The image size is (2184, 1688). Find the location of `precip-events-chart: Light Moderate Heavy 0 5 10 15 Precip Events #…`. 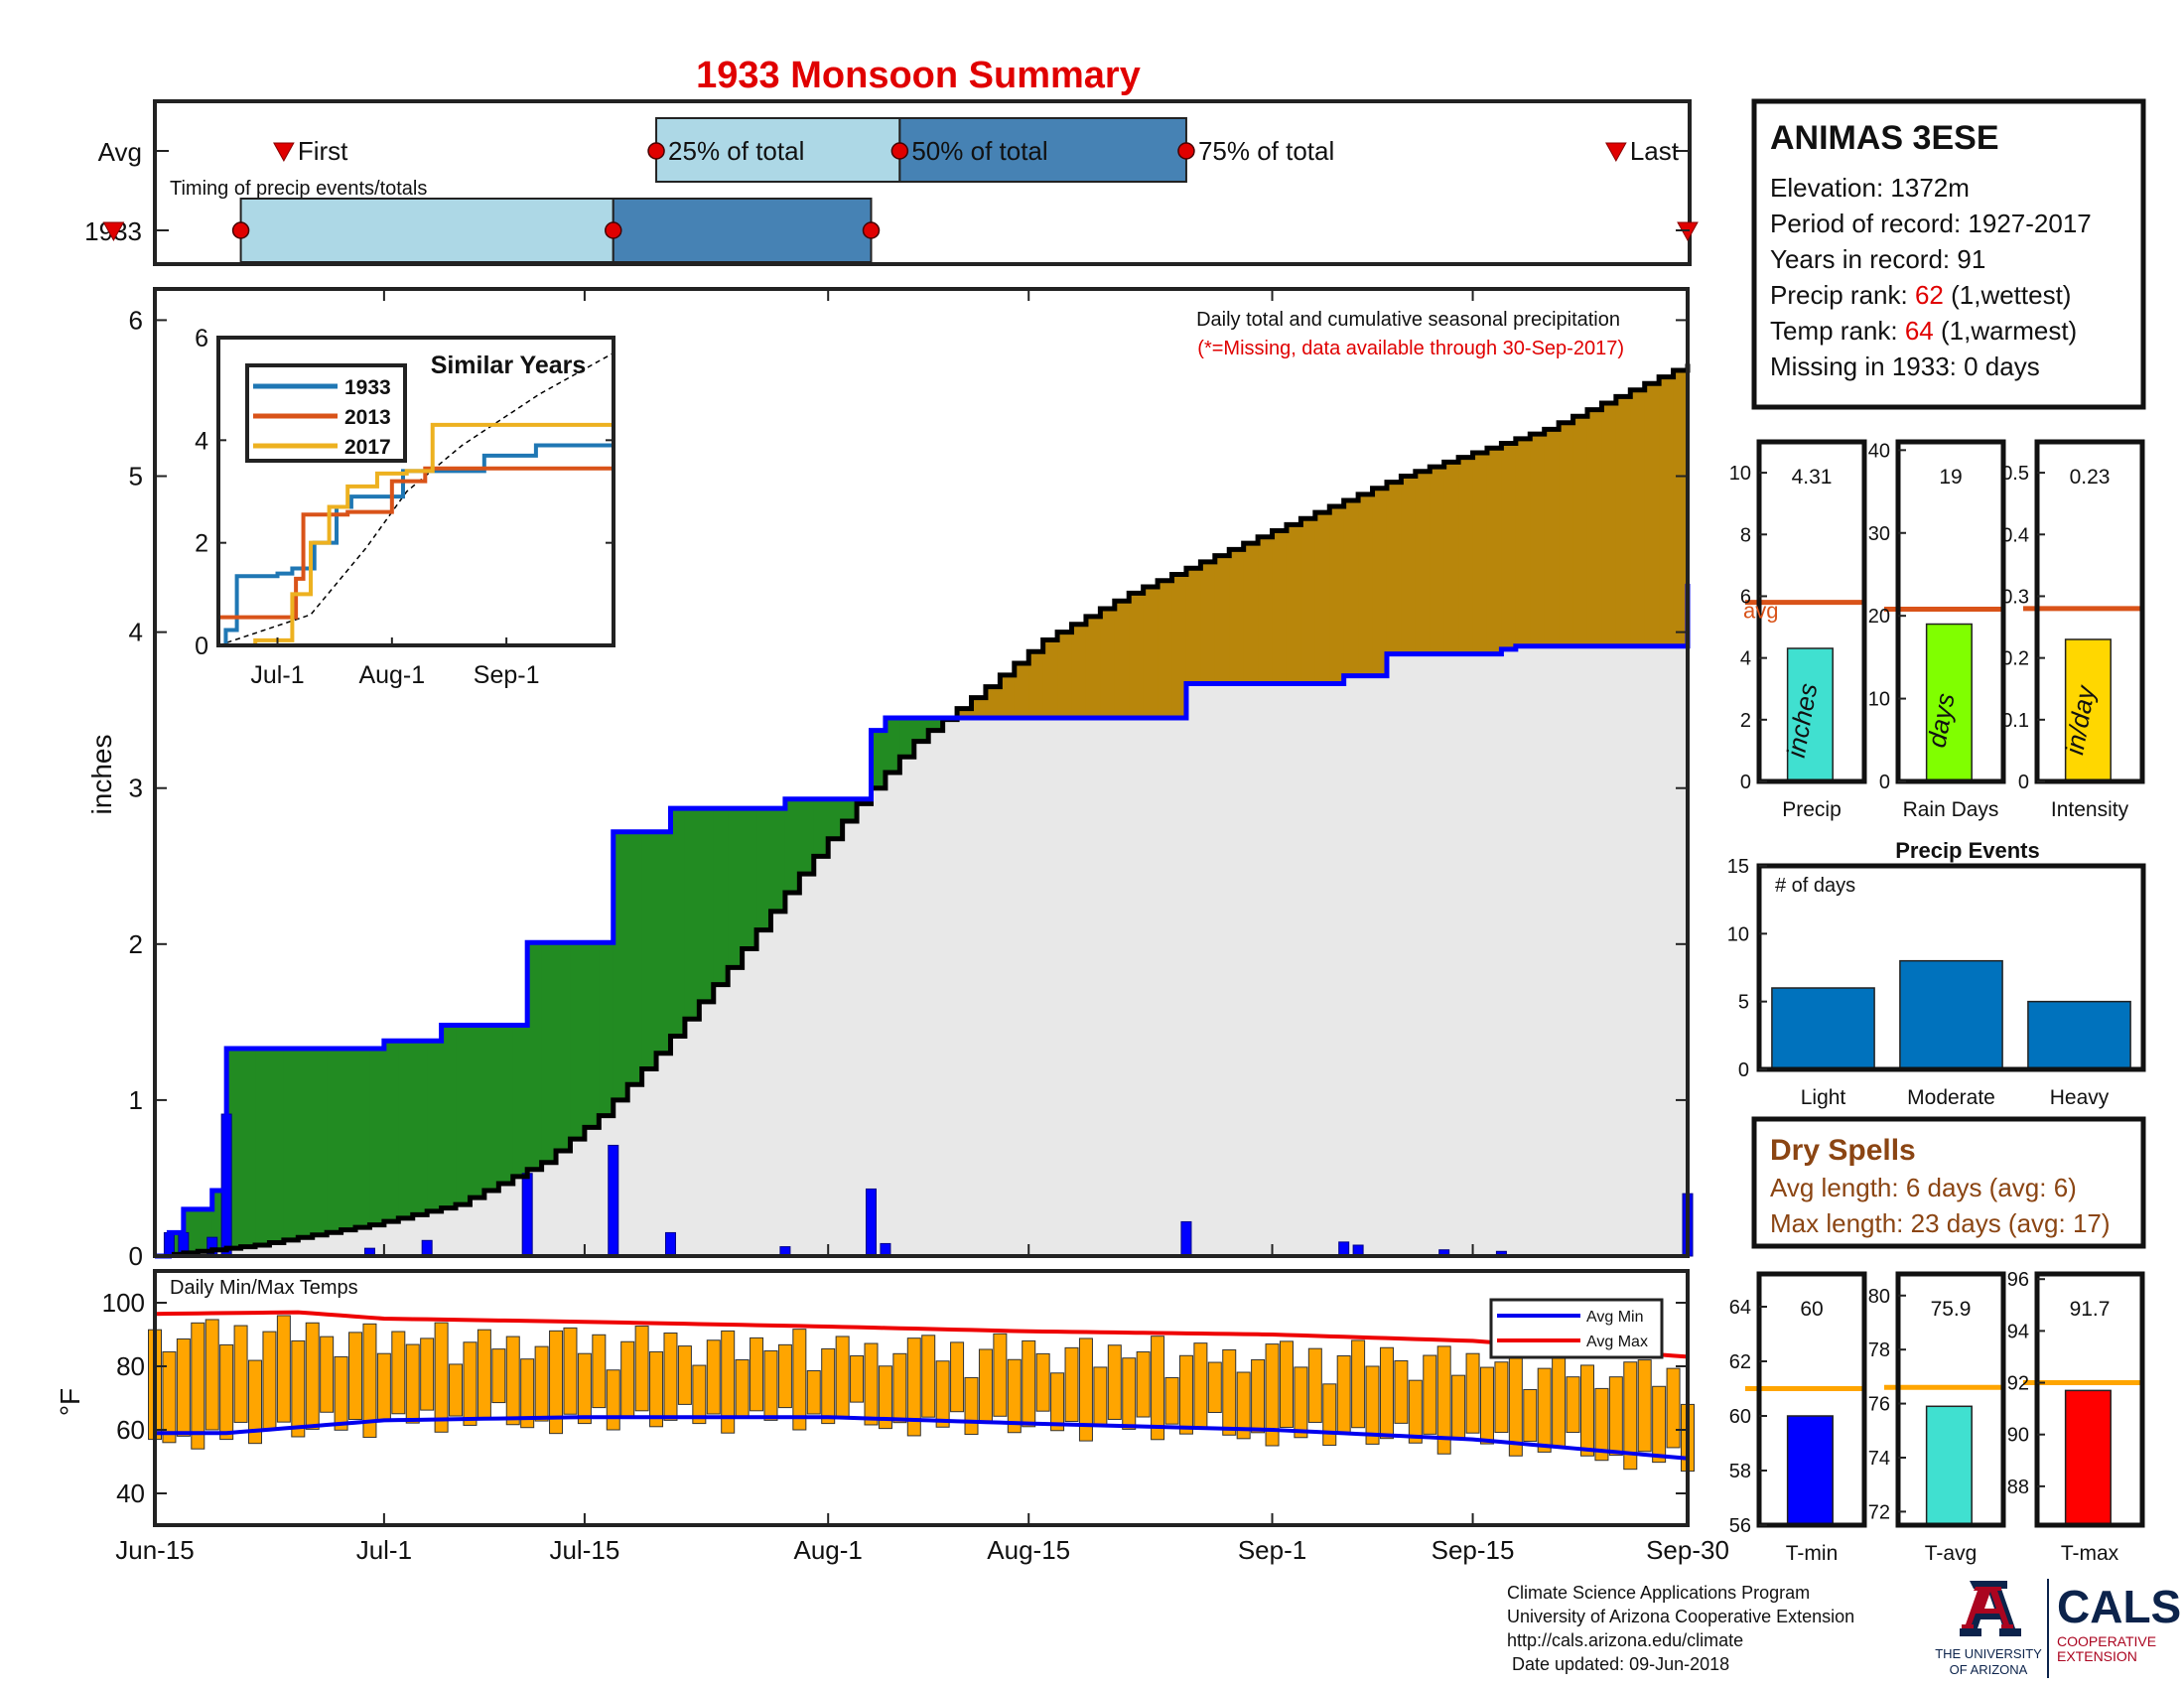

precip-events-chart: Light Moderate Heavy 0 5 10 15 Precip Events #… is located at coordinates (1936, 973).